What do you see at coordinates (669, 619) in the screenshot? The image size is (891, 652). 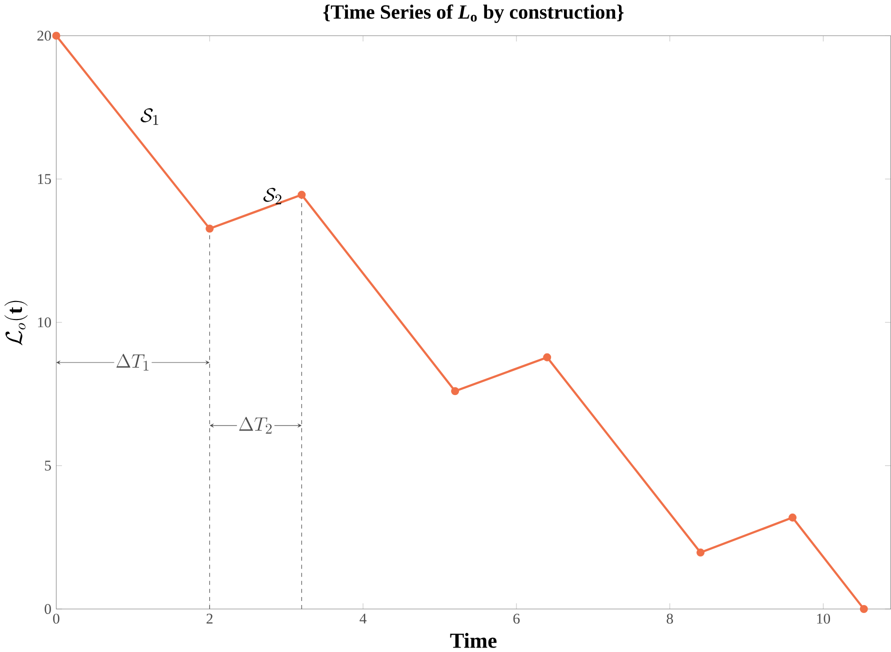 I see `x-tick-label: 8` at bounding box center [669, 619].